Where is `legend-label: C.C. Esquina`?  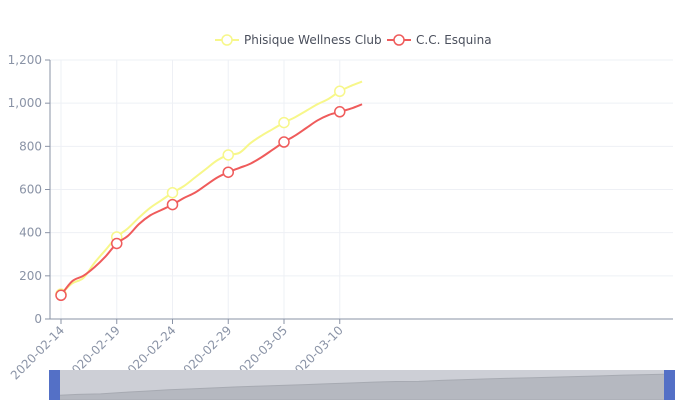 legend-label: C.C. Esquina is located at coordinates (454, 40).